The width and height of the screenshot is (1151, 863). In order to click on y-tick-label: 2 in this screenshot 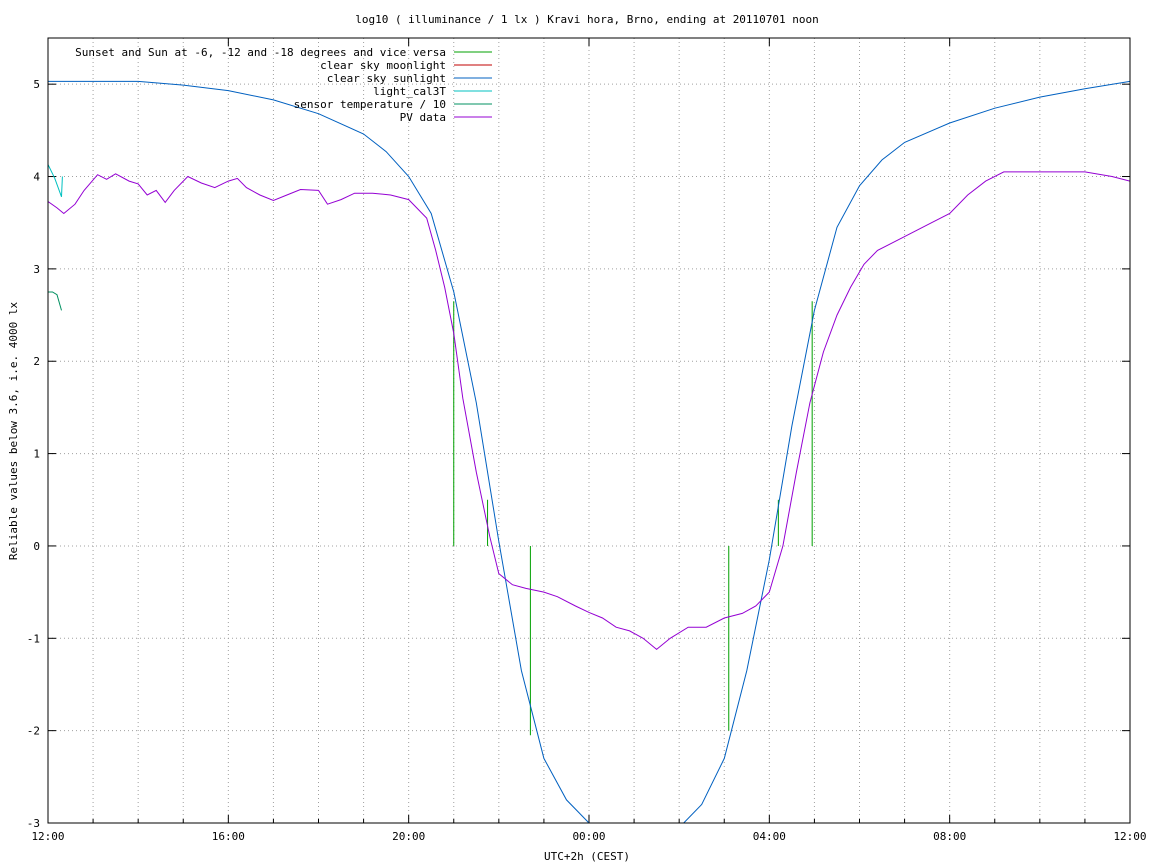, I will do `click(36, 361)`.